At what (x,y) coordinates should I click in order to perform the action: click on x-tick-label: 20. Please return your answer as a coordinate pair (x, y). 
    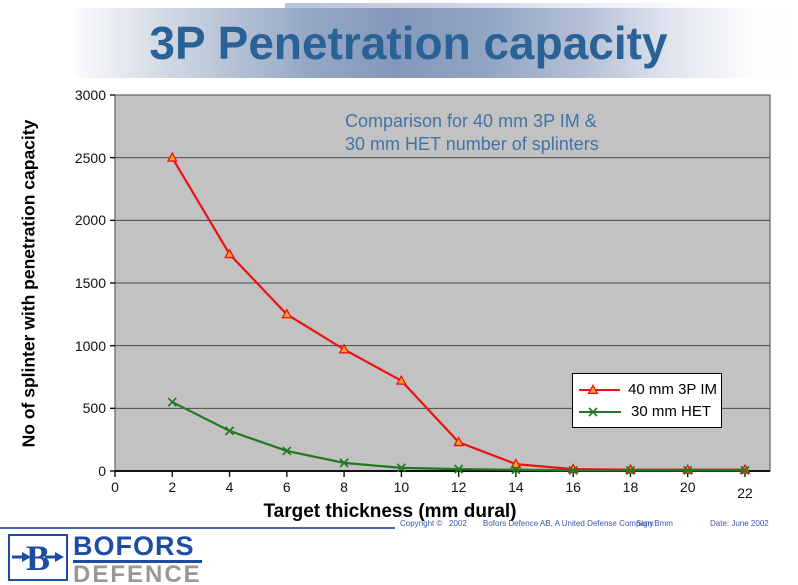
    Looking at the image, I should click on (687, 487).